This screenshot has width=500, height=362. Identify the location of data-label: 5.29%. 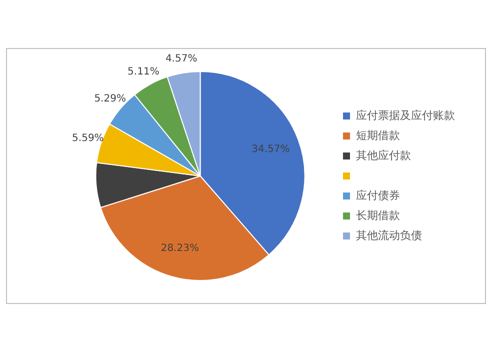
(110, 99).